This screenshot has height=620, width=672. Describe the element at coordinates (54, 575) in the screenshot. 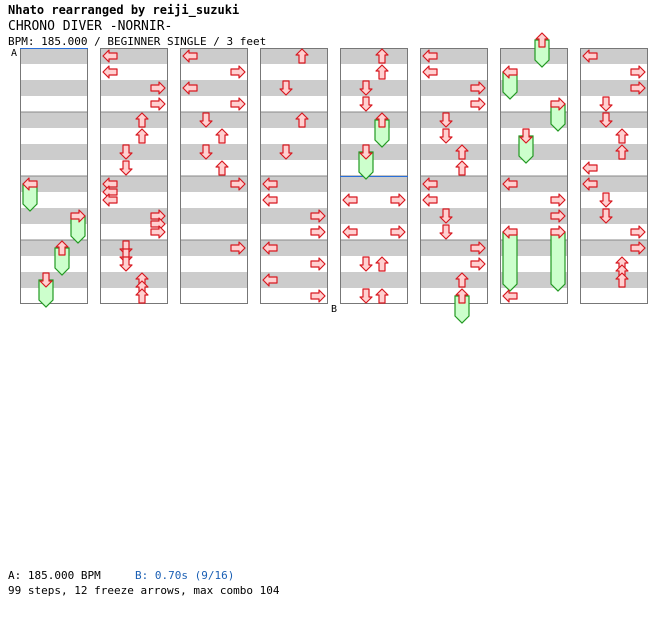

I see `bpm-readout: A: 185.000 BPM` at that location.